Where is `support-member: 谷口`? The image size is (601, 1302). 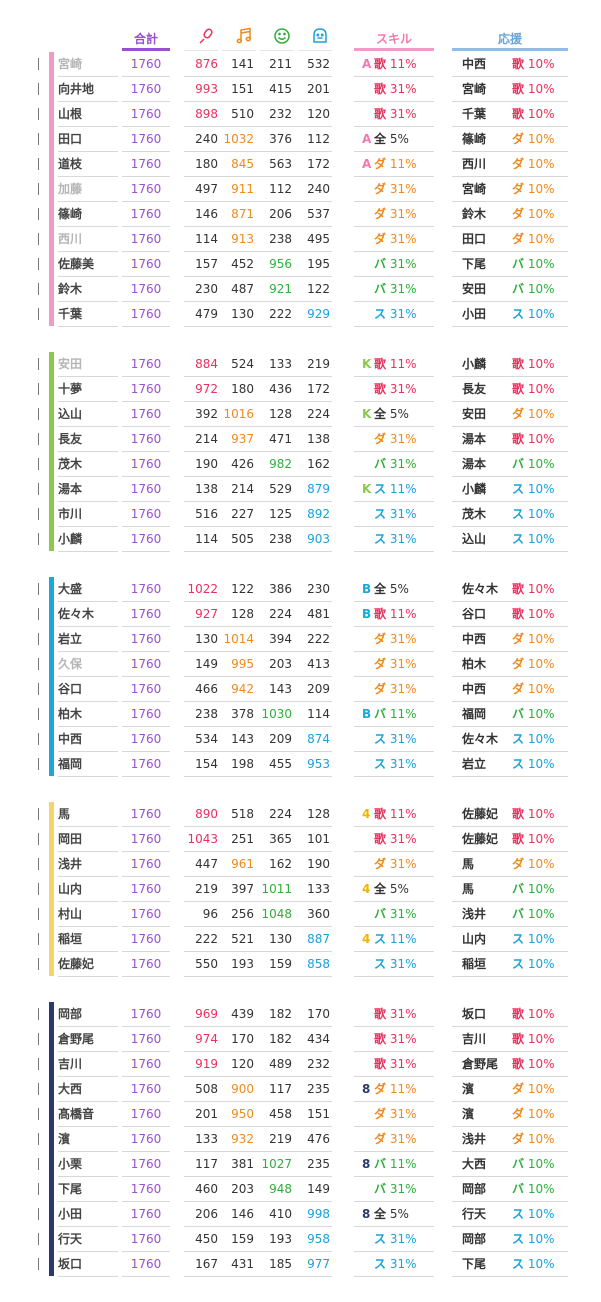
support-member: 谷口 is located at coordinates (474, 614).